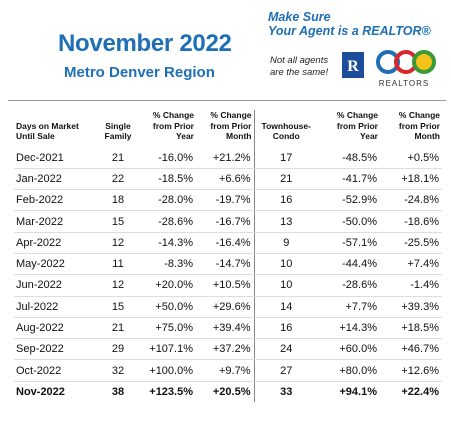  What do you see at coordinates (411, 328) in the screenshot?
I see `cell: +18.5%` at bounding box center [411, 328].